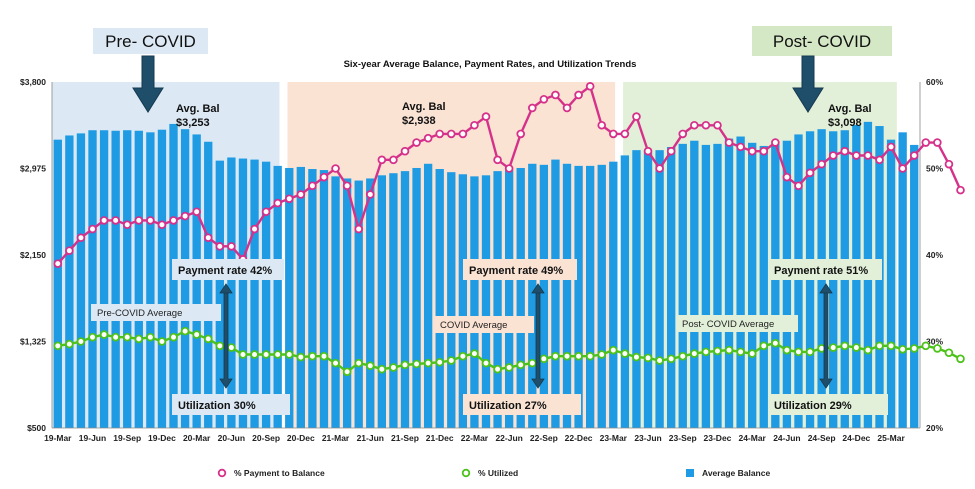 The height and width of the screenshot is (489, 975). Describe the element at coordinates (934, 342) in the screenshot. I see `y-right-tick-label: 30%` at that location.